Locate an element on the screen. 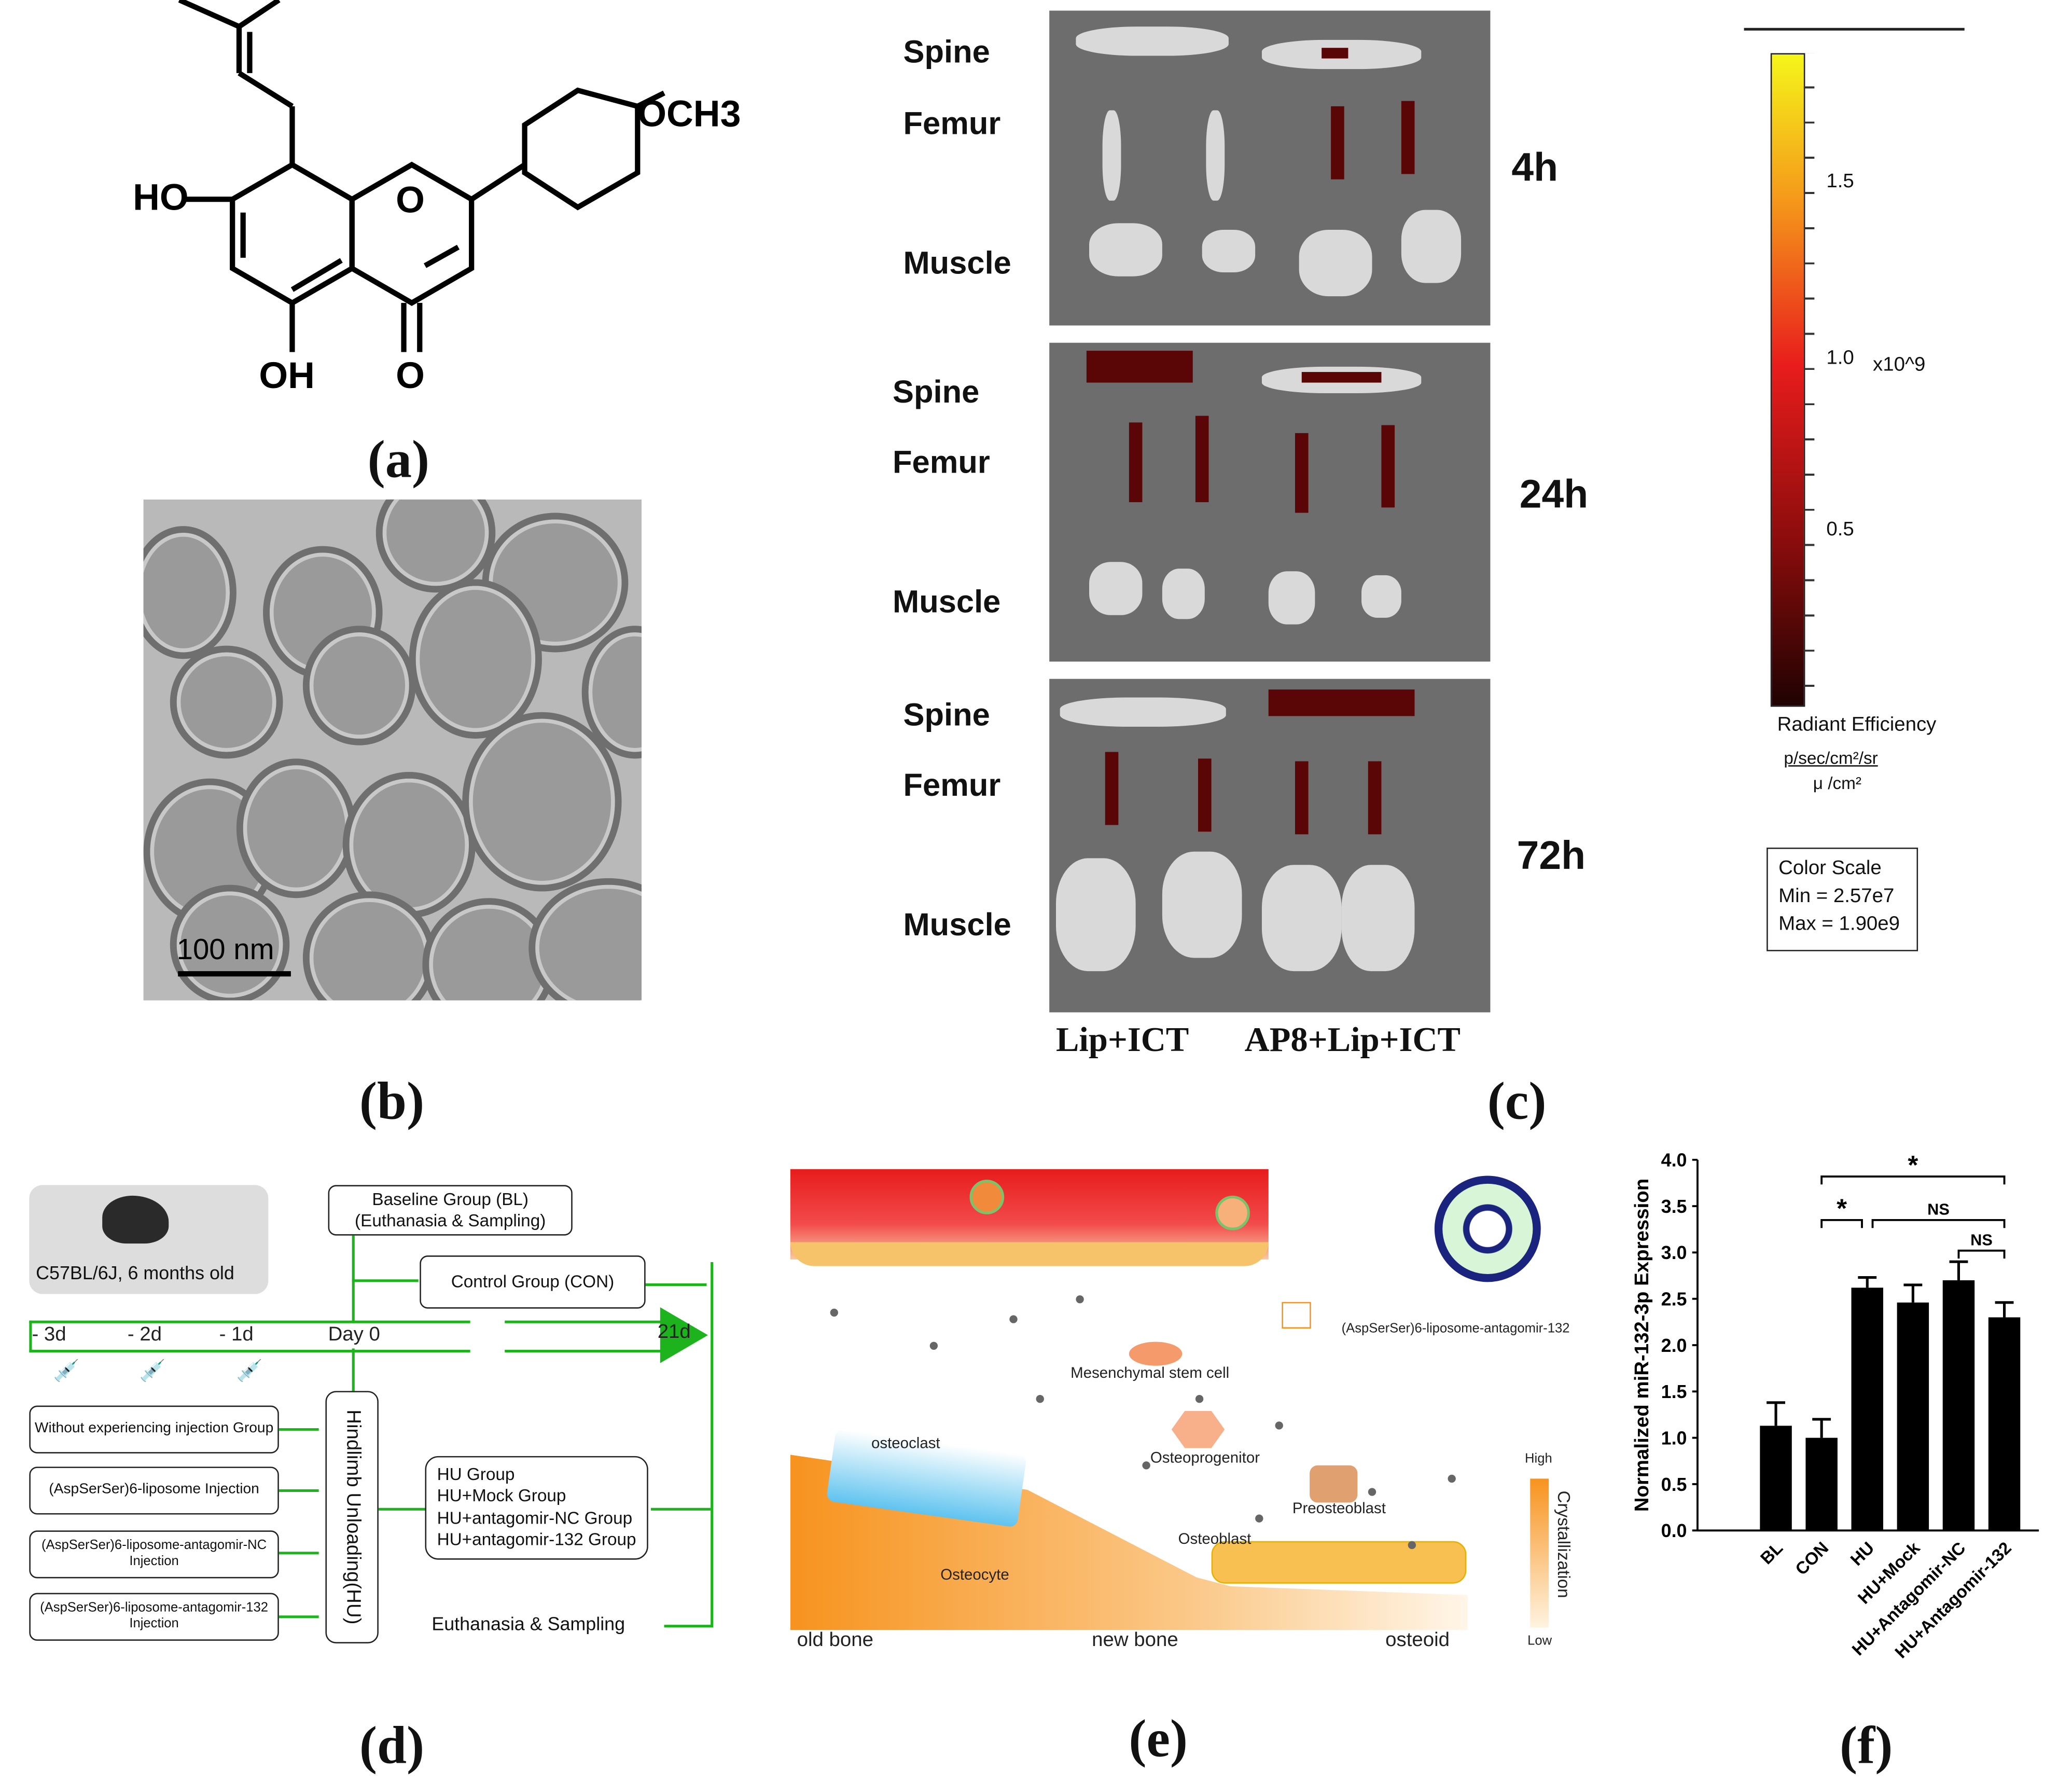 The image size is (2072, 1784). cell-label: Mesenchymal stem cell is located at coordinates (1150, 1374).